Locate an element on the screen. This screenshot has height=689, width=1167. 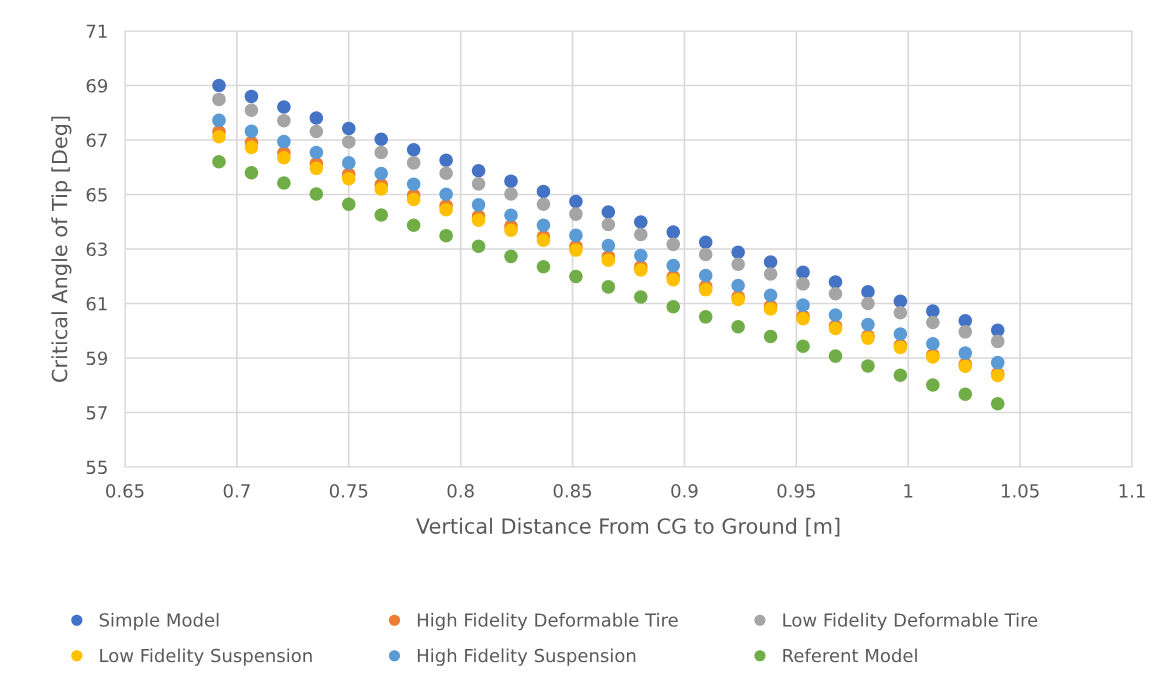
legend-label: Low Fidelity Deformable Tire is located at coordinates (910, 621).